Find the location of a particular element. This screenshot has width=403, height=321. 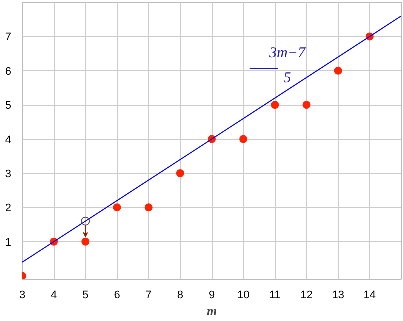

x-tick-label: 14 is located at coordinates (370, 296).